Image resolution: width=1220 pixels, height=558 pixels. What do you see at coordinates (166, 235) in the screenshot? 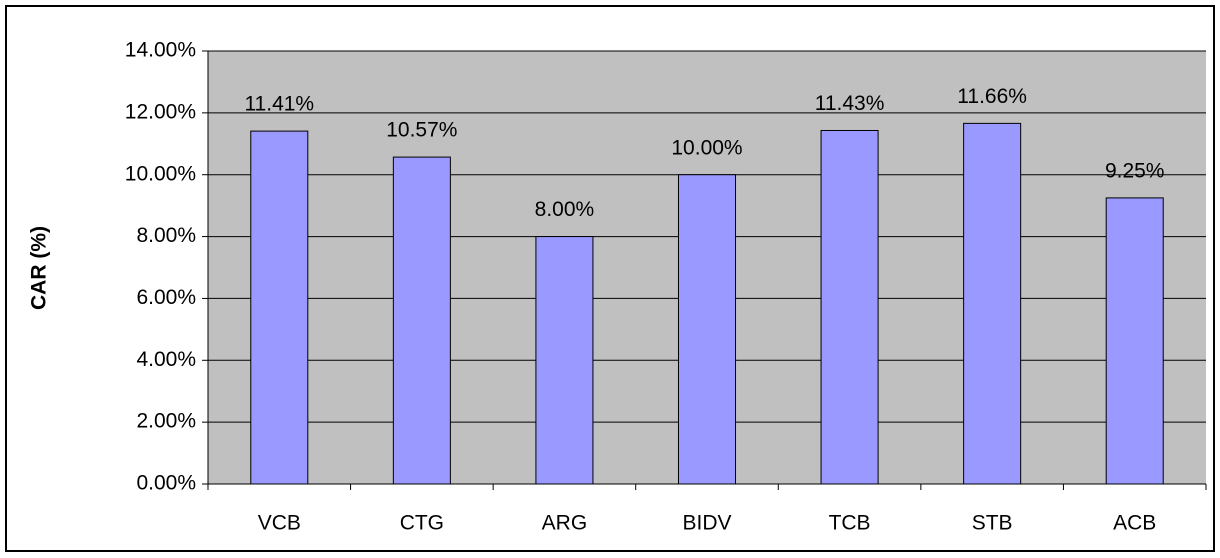
I see `y-tick-label: 8.00%` at bounding box center [166, 235].